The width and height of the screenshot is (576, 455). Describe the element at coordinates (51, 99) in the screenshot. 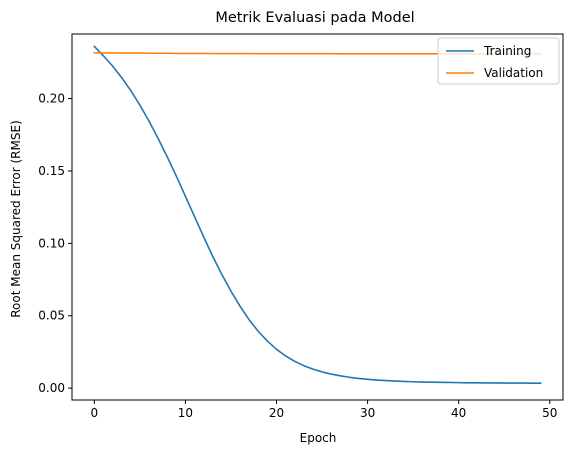

I see `y-tick-label: 0.20` at that location.